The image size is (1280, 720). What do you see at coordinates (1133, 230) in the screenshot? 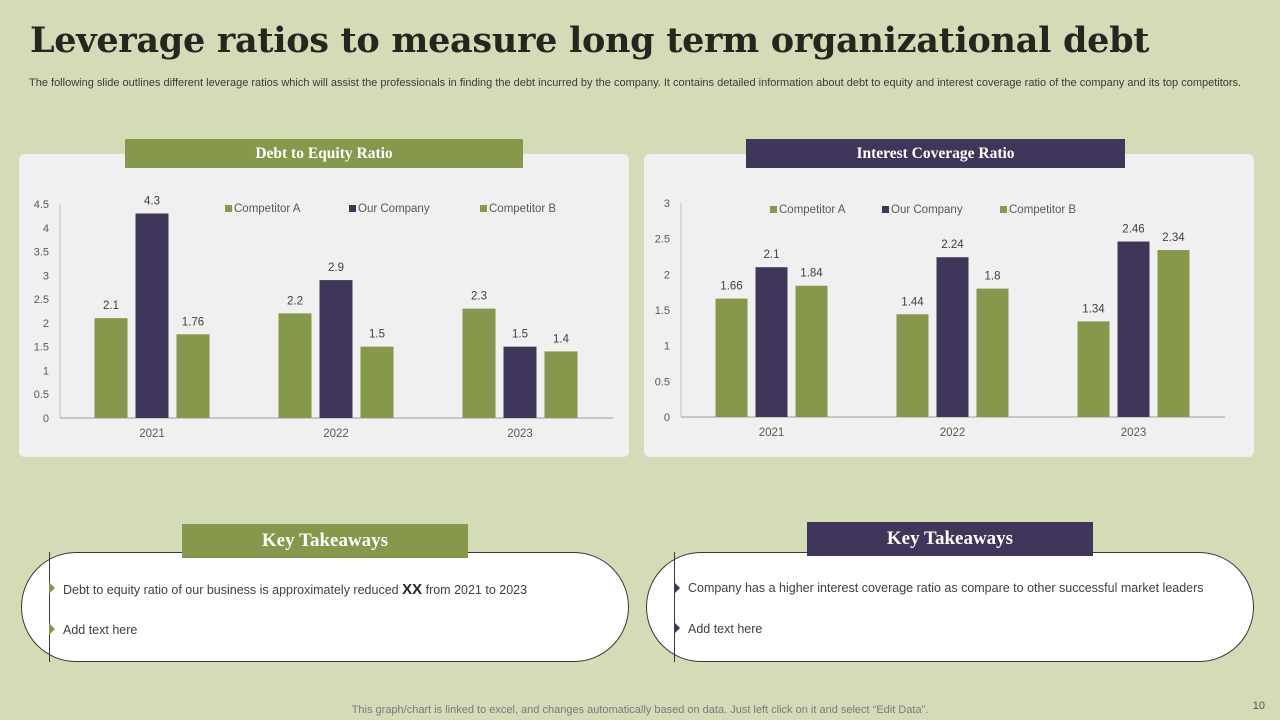
I see `data-label: 2.46` at bounding box center [1133, 230].